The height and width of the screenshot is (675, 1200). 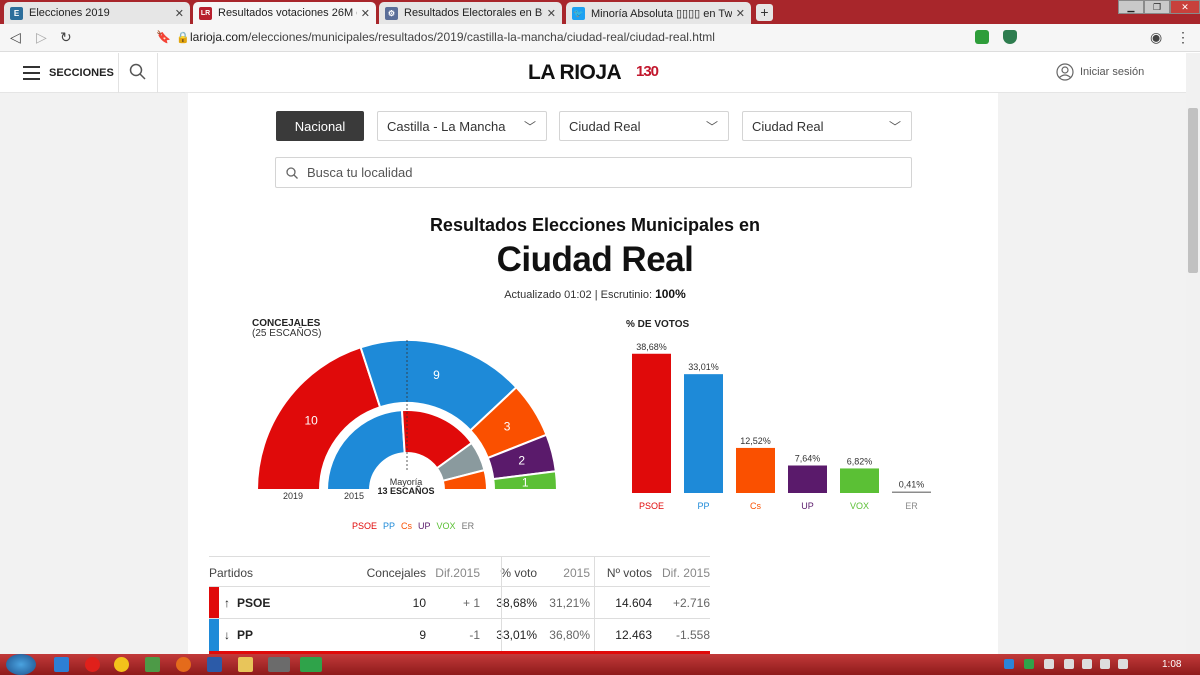 What do you see at coordinates (633, 603) in the screenshot?
I see `votes: 14.604` at bounding box center [633, 603].